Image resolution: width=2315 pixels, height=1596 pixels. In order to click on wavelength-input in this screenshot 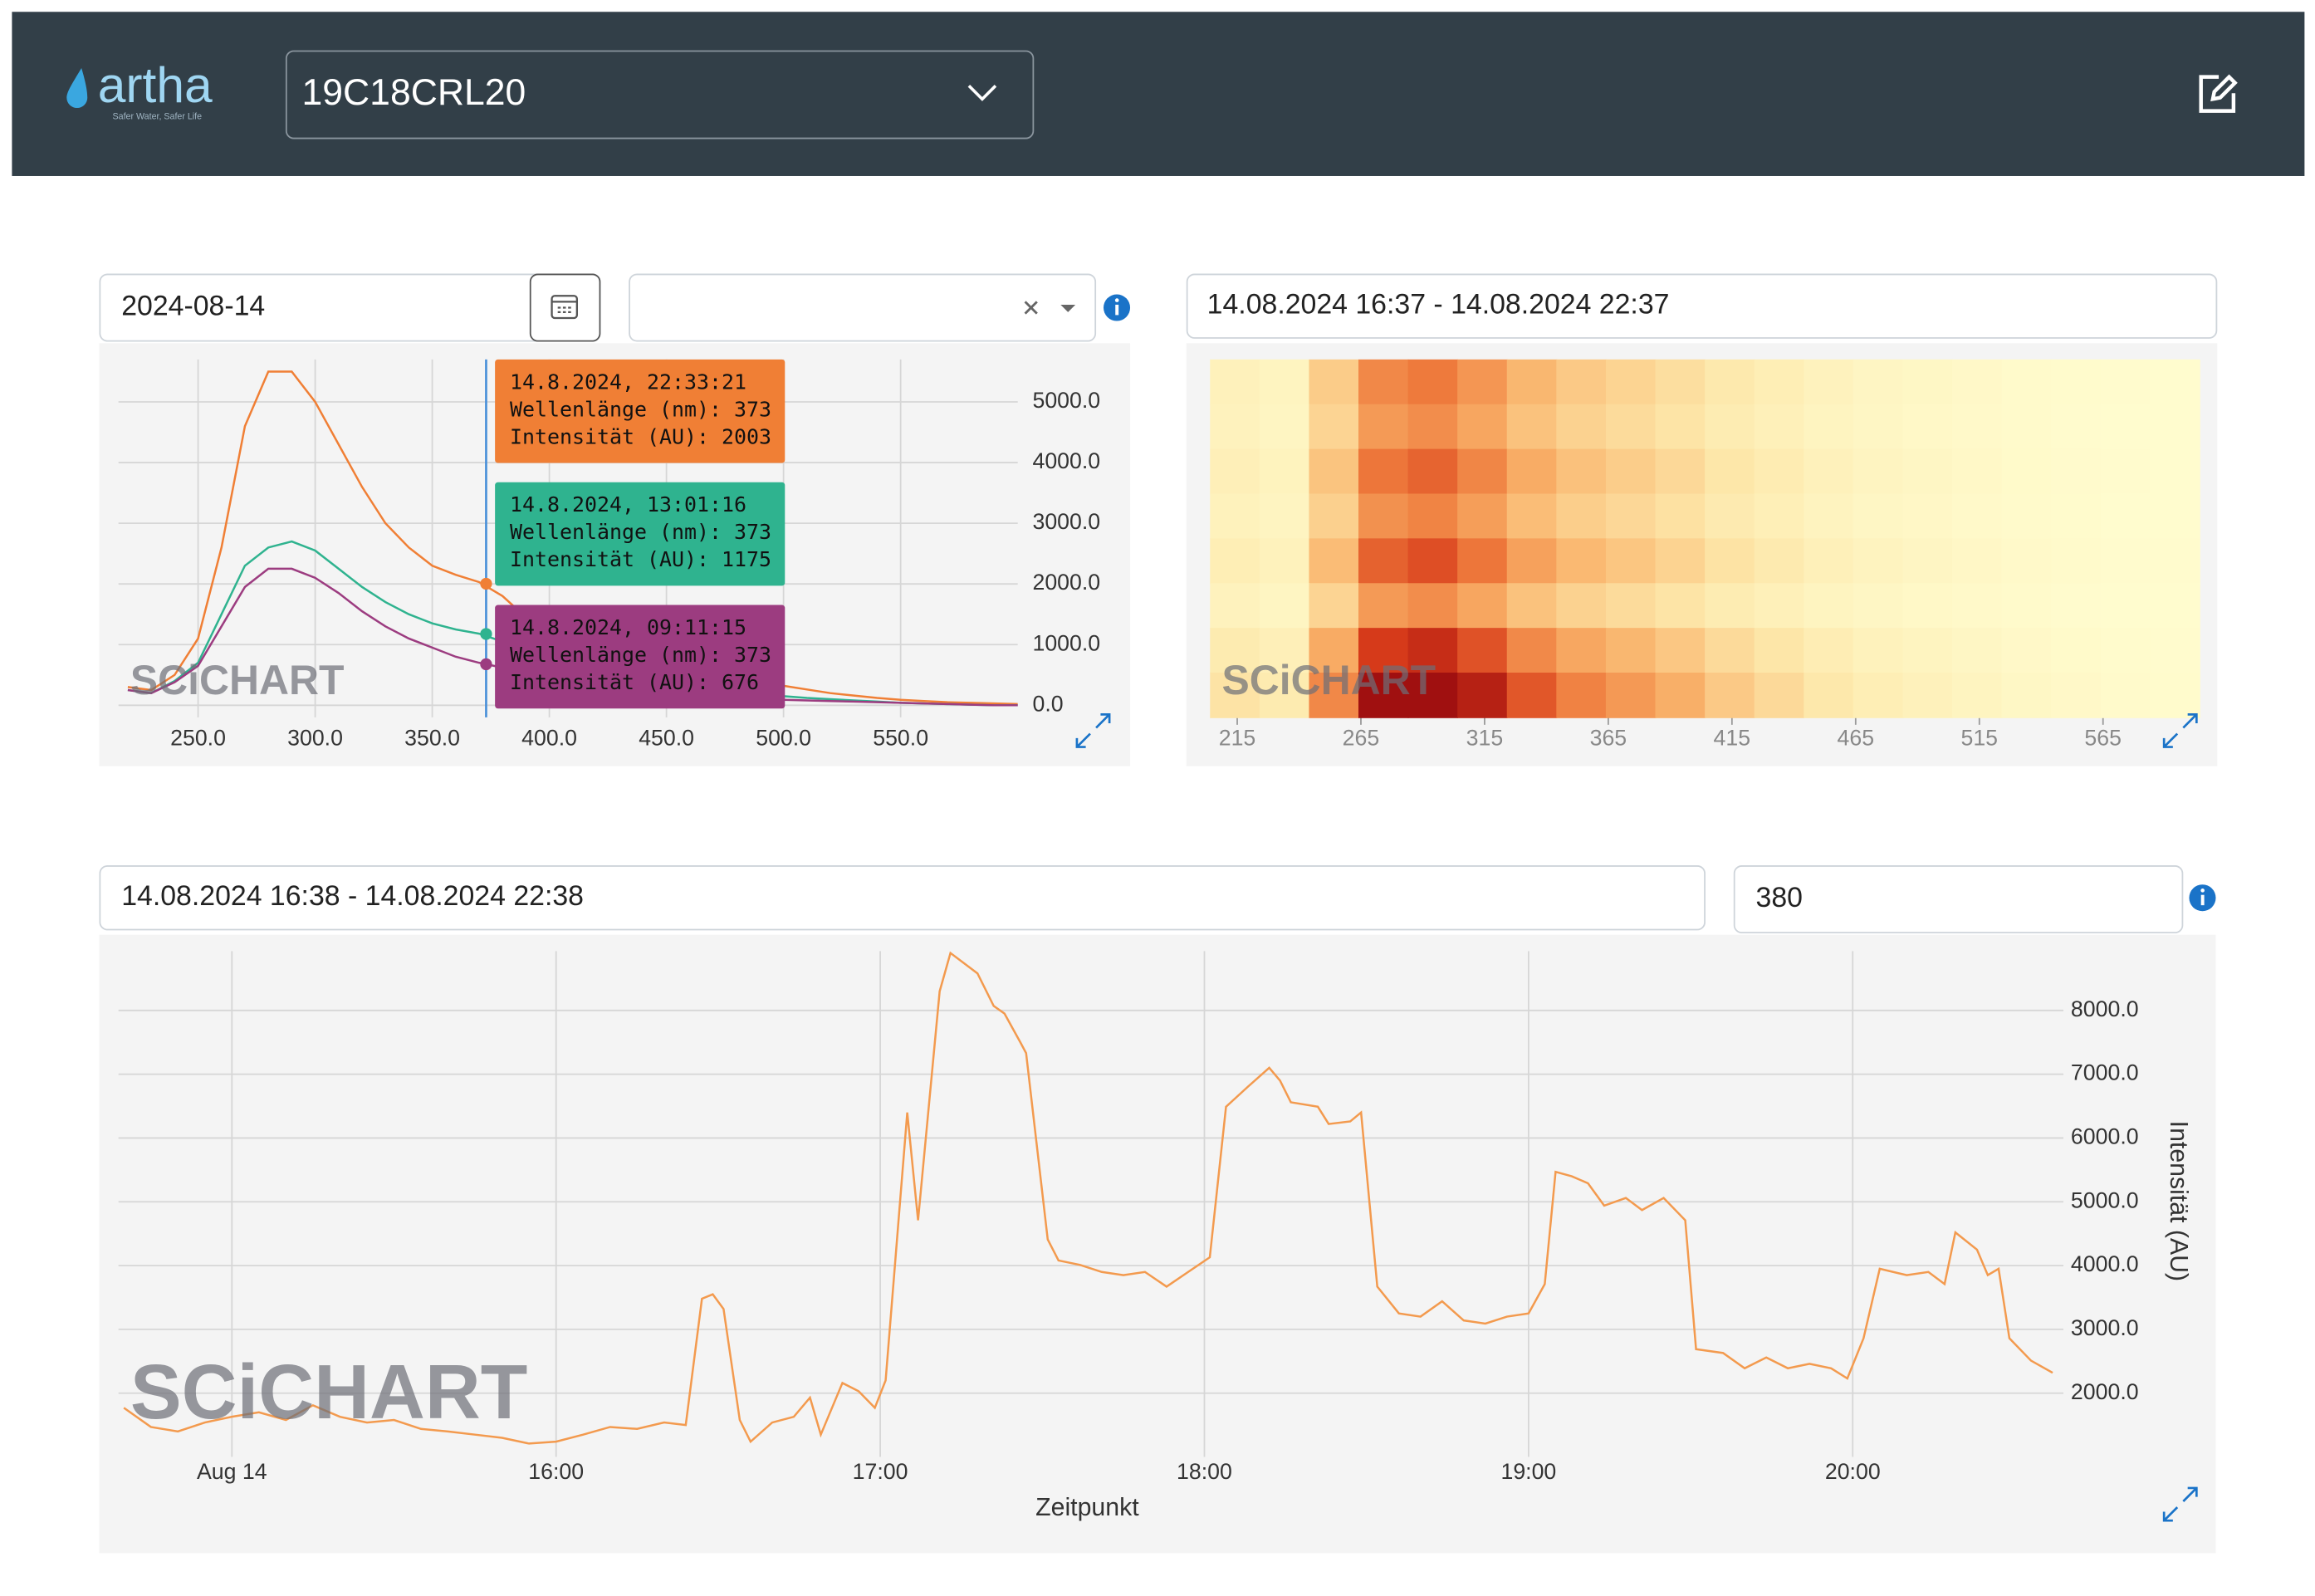, I will do `click(1958, 899)`.